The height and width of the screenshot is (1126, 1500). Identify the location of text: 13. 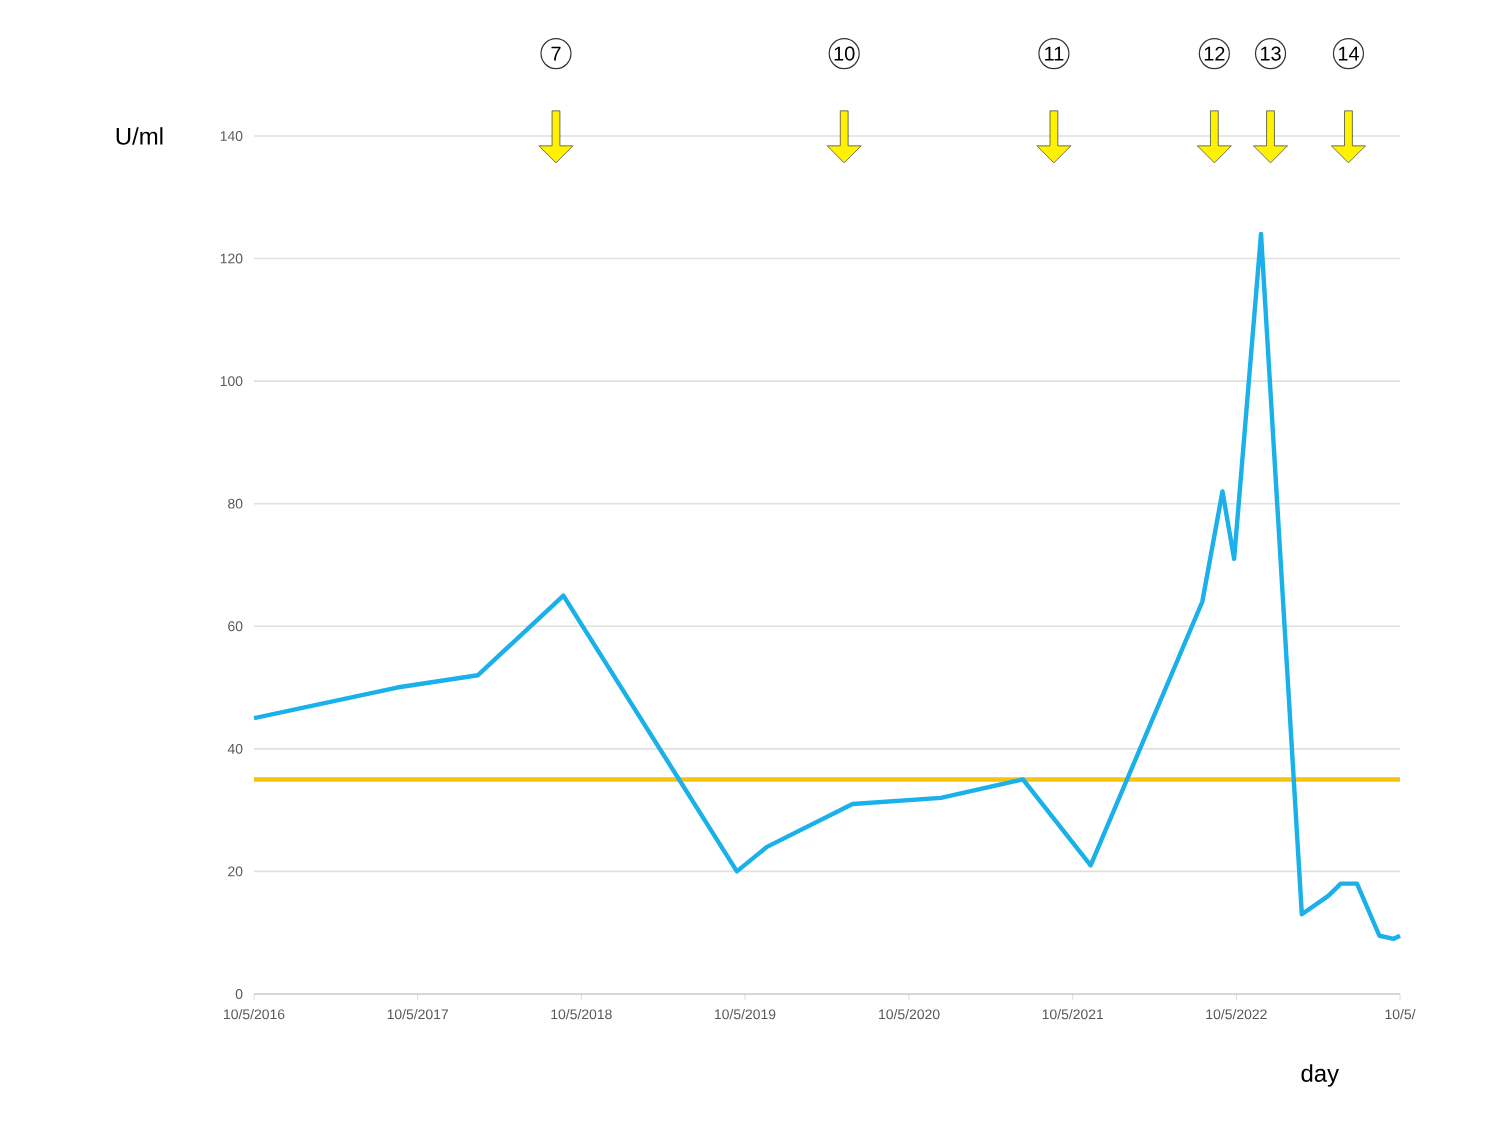
(1270, 53).